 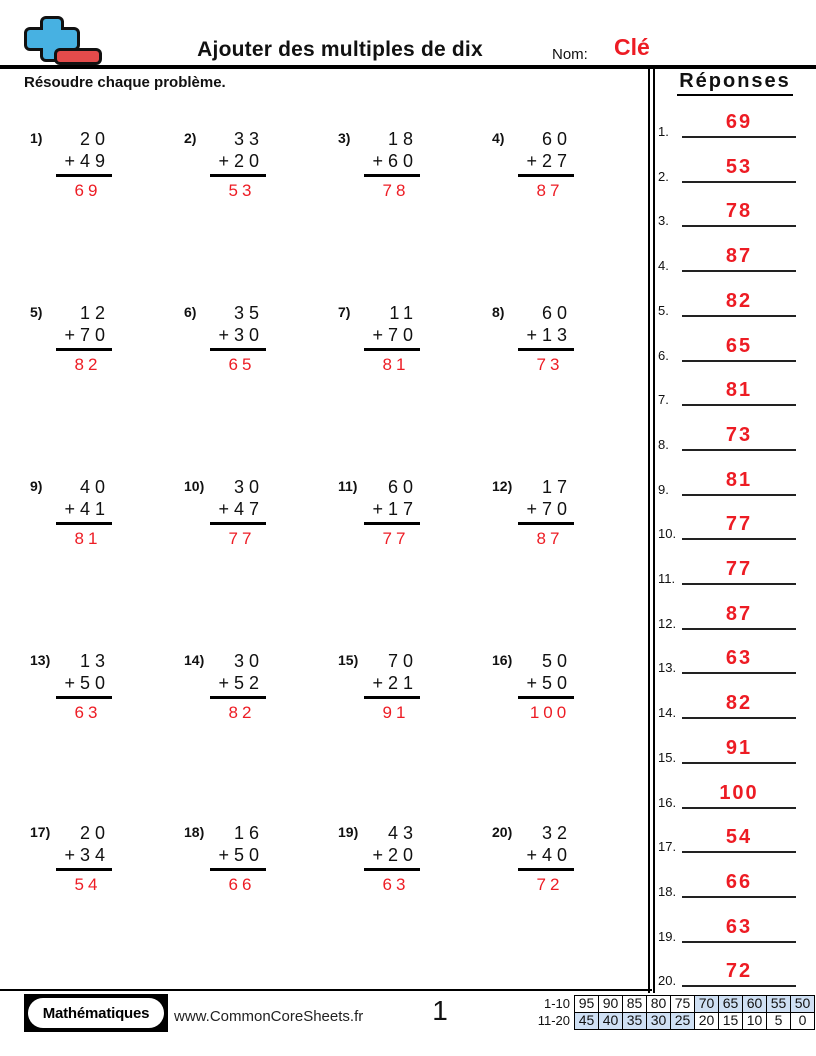 I want to click on instruction-text: Résoudre chaque problème., so click(x=125, y=82).